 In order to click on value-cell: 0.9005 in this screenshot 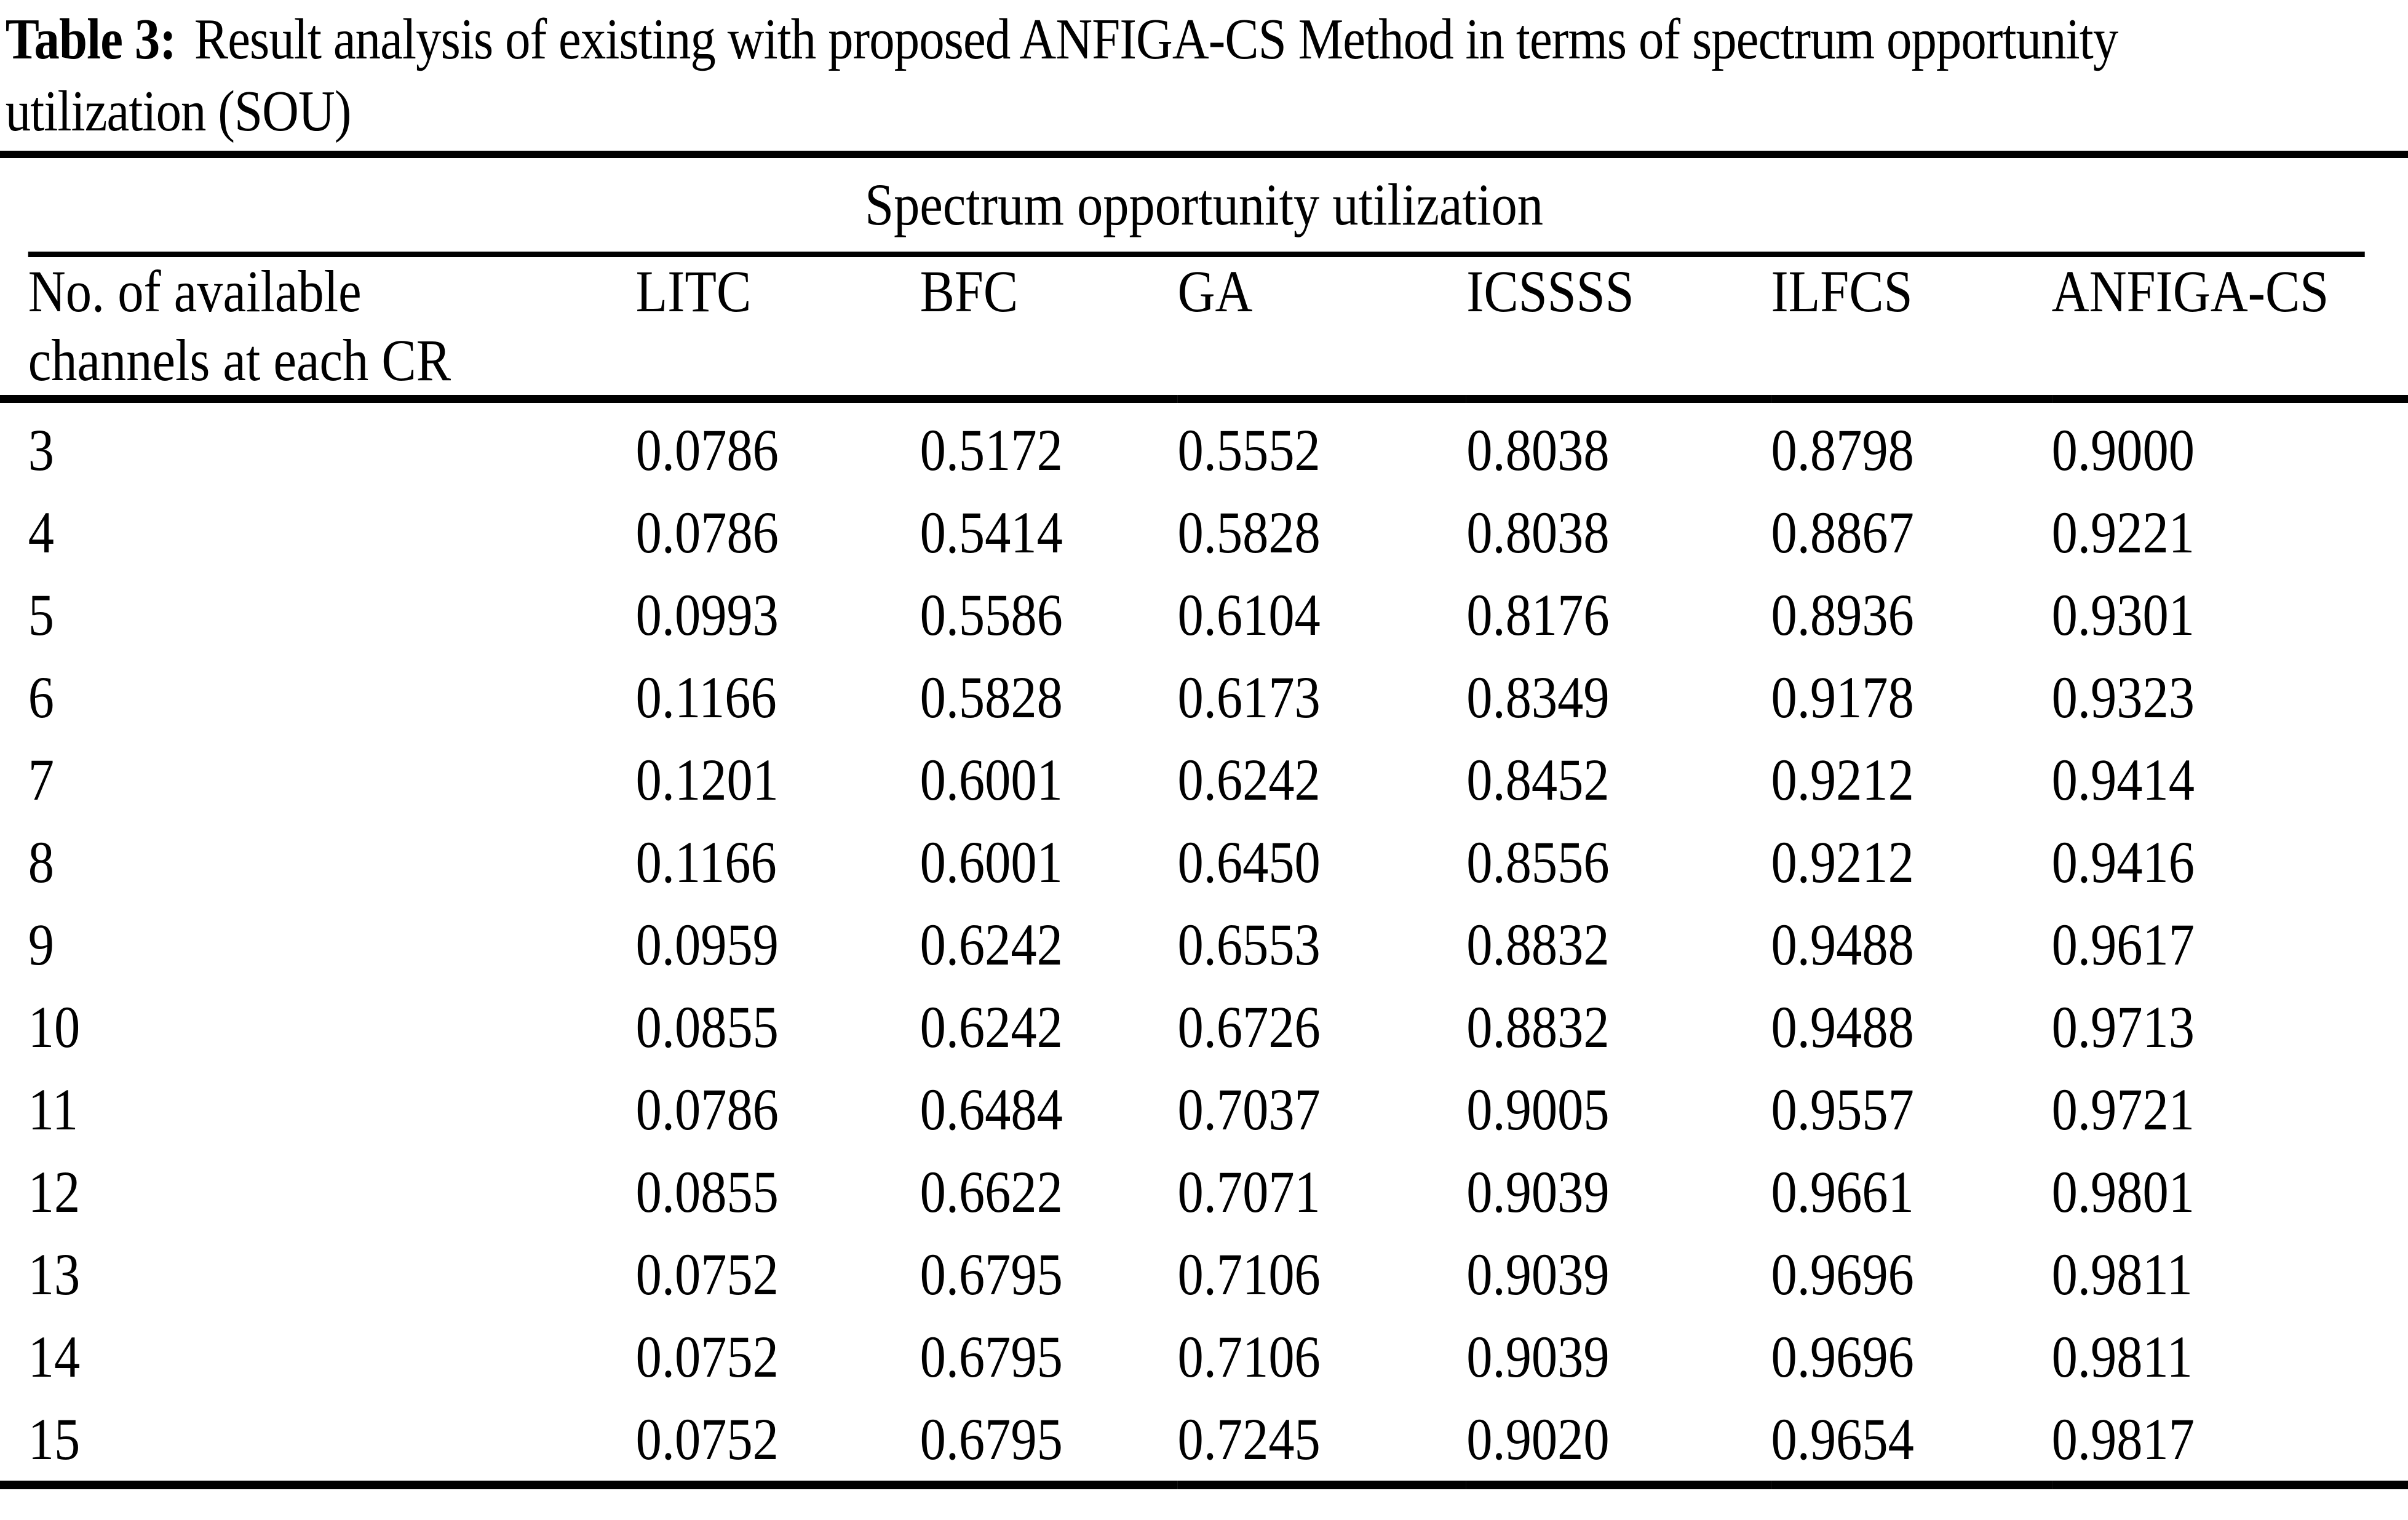, I will do `click(1538, 1109)`.